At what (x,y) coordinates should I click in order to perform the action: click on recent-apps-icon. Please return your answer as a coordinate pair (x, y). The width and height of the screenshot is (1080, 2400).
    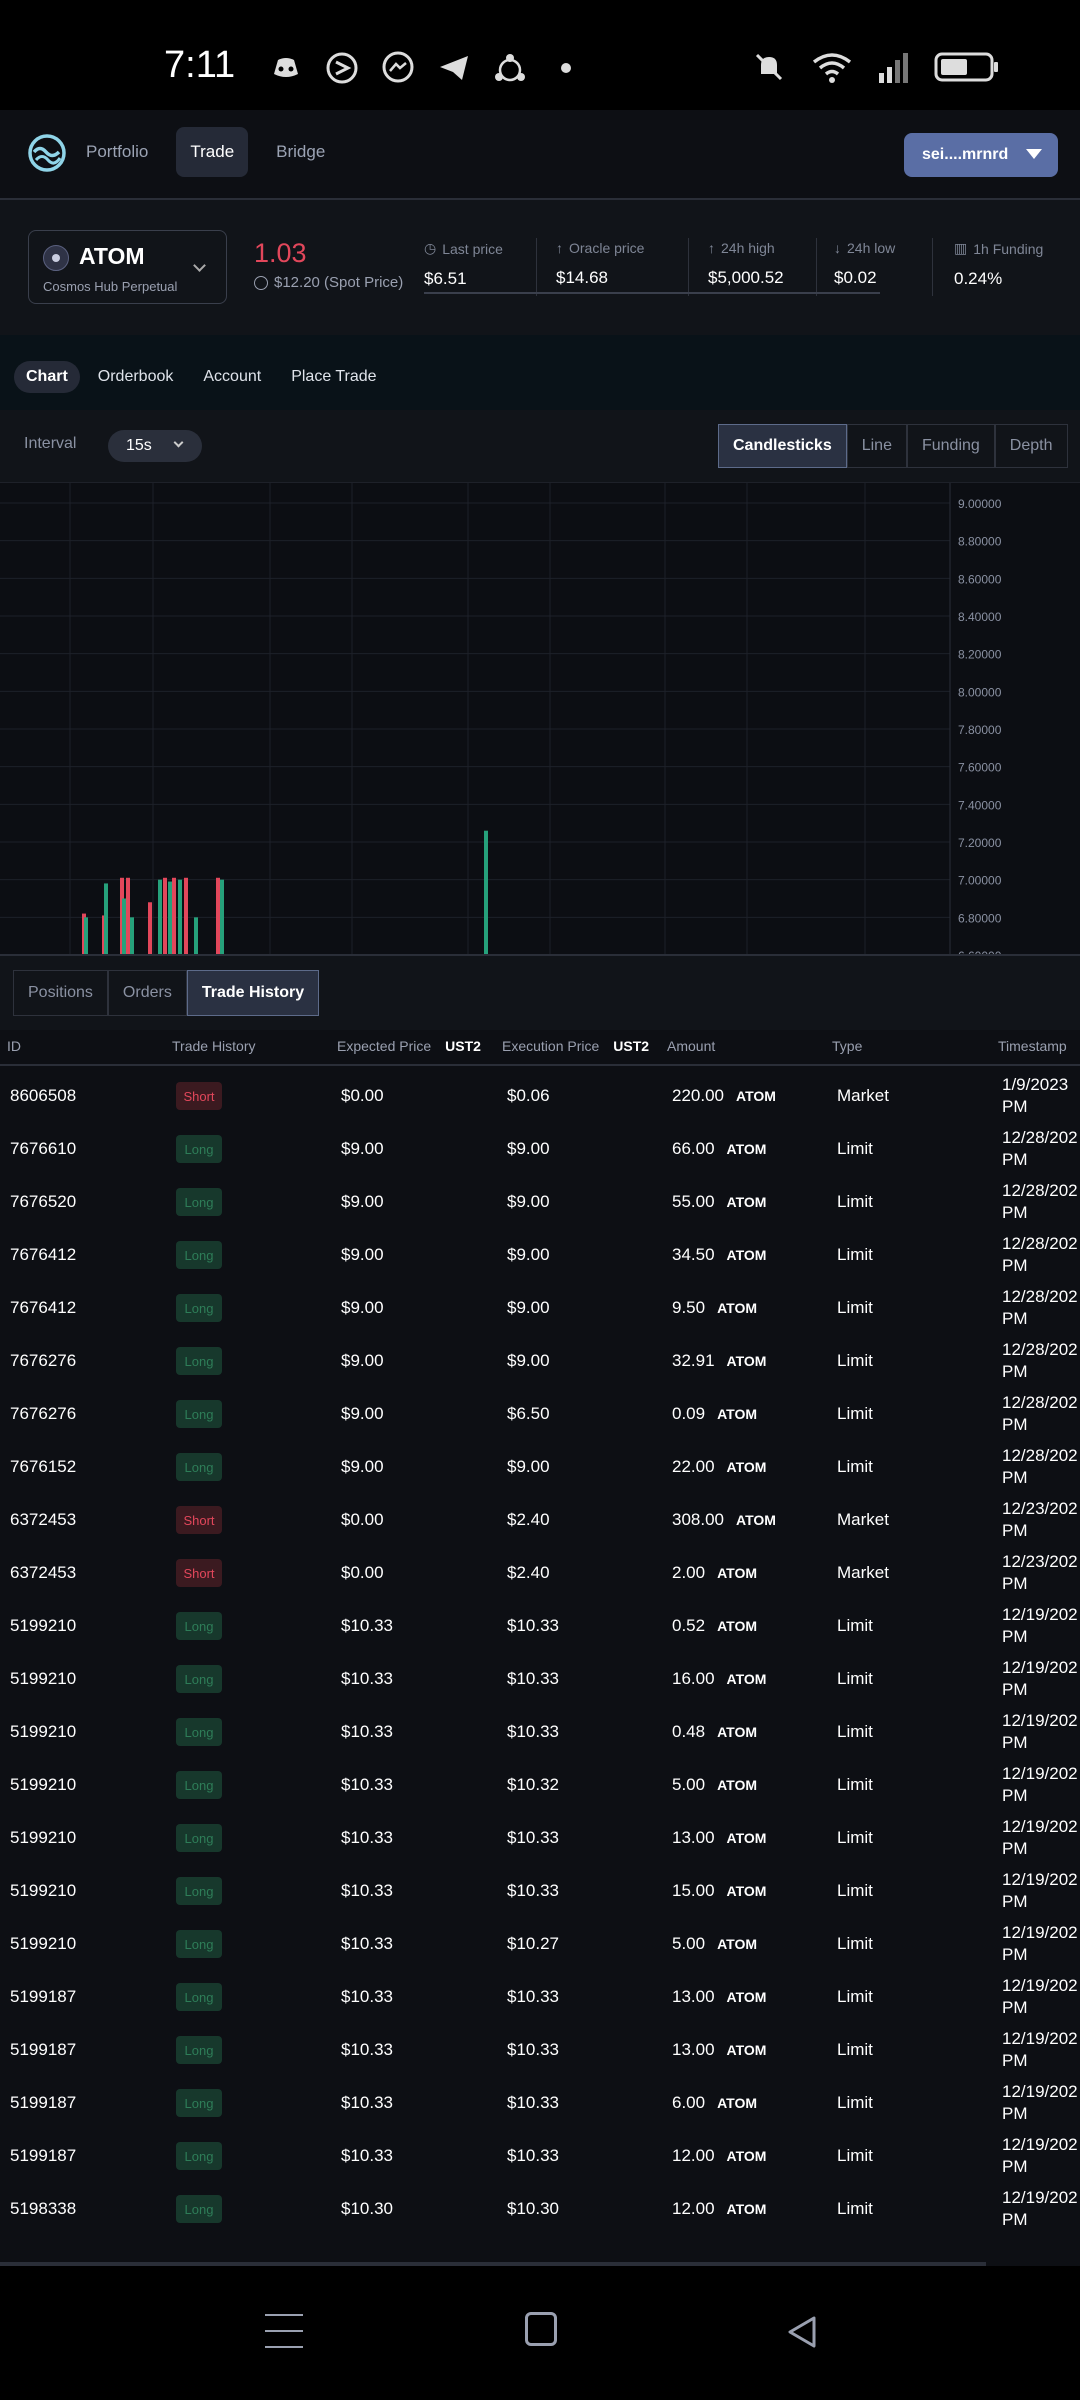
    Looking at the image, I should click on (284, 2332).